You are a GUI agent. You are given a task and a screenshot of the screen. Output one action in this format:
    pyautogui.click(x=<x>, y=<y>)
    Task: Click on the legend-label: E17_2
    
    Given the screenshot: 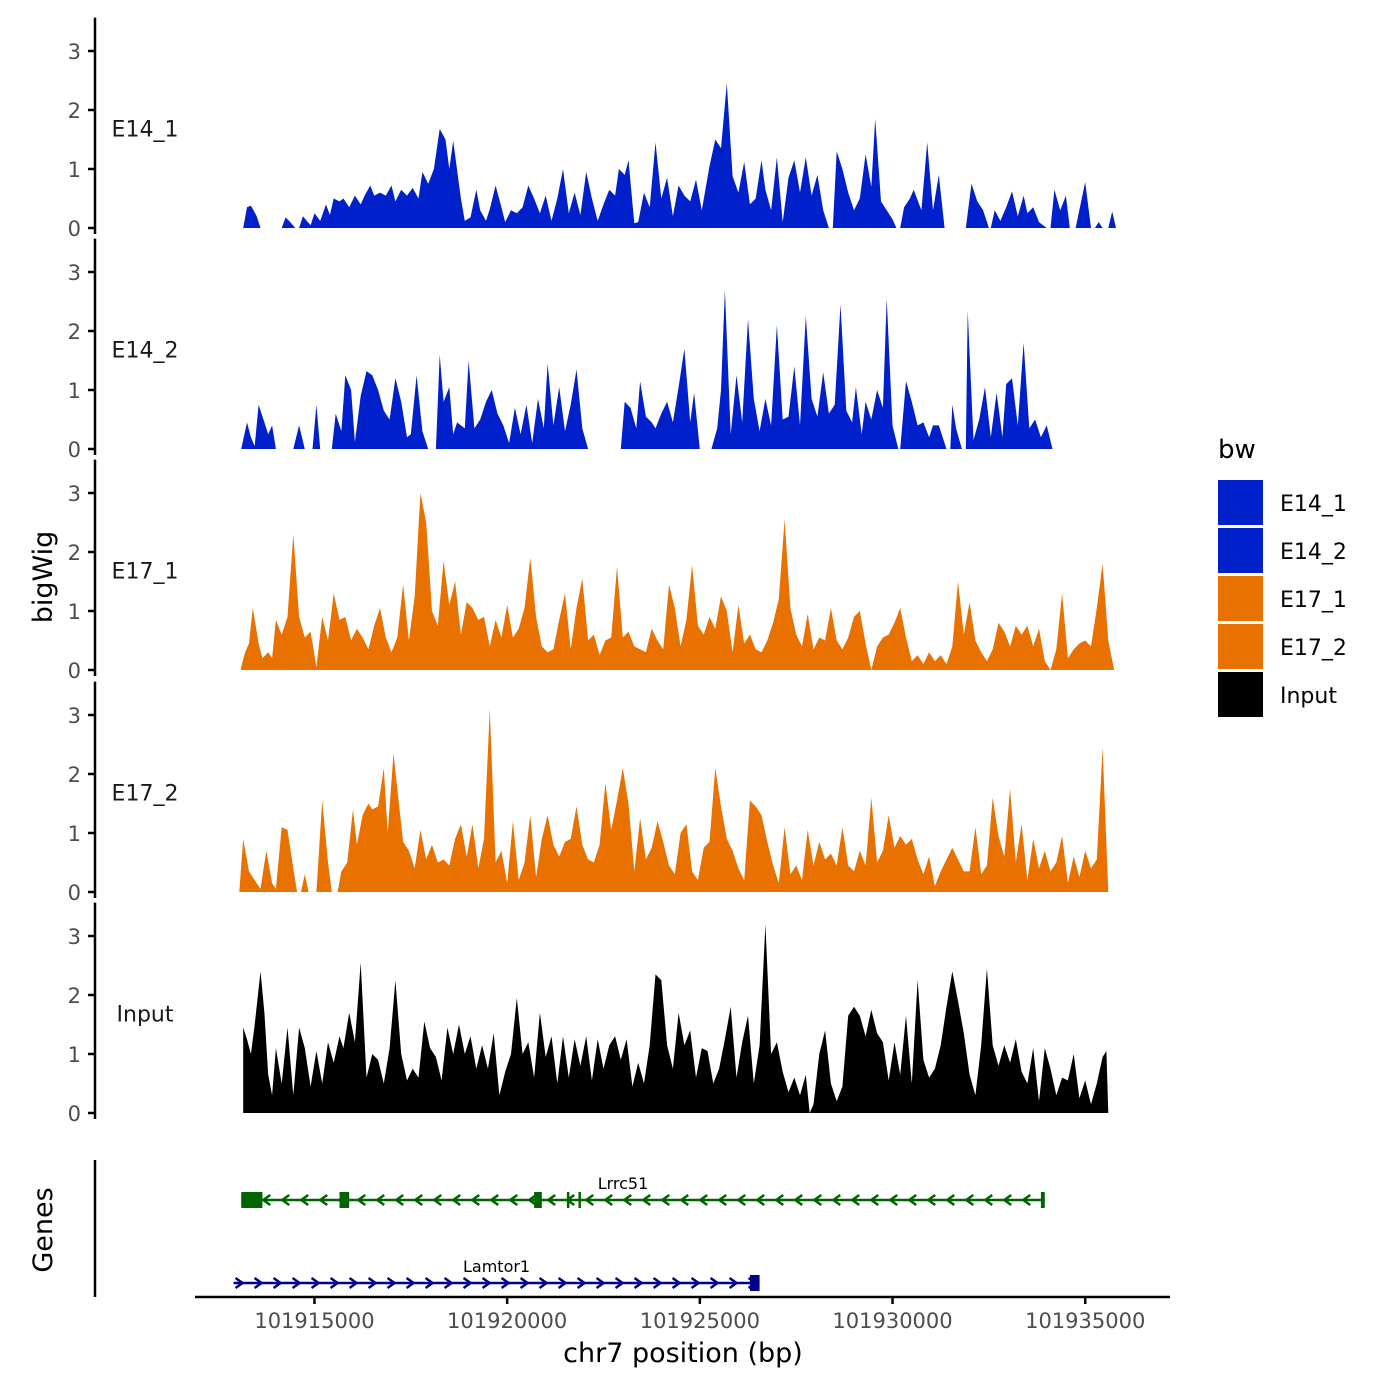 What is the action you would take?
    pyautogui.click(x=1313, y=648)
    